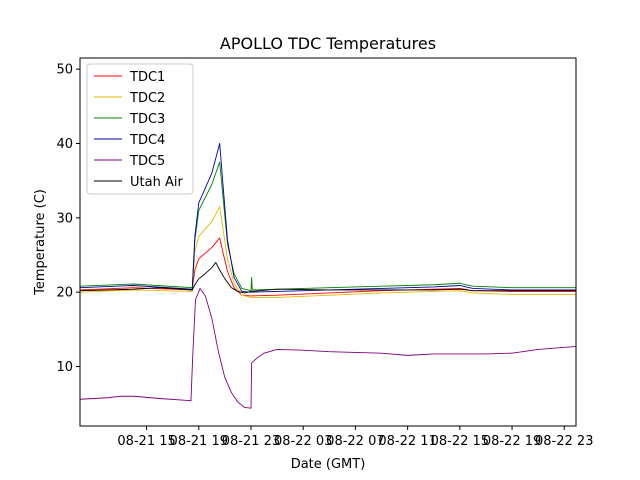 The width and height of the screenshot is (640, 480). I want to click on x-tick-label: 08-22 23, so click(564, 441).